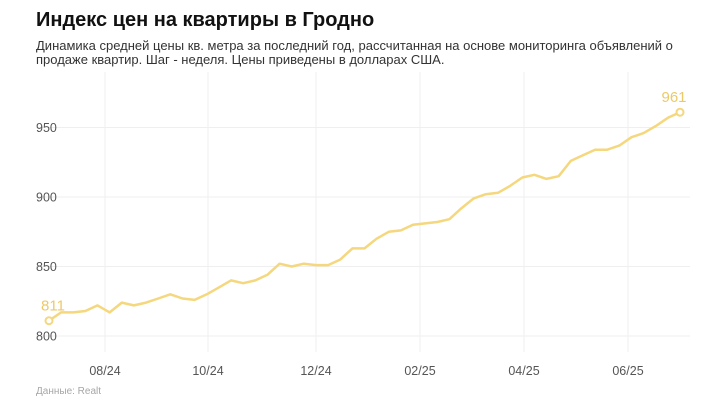 The height and width of the screenshot is (411, 705). I want to click on x-tick-label: 04/25, so click(523, 371).